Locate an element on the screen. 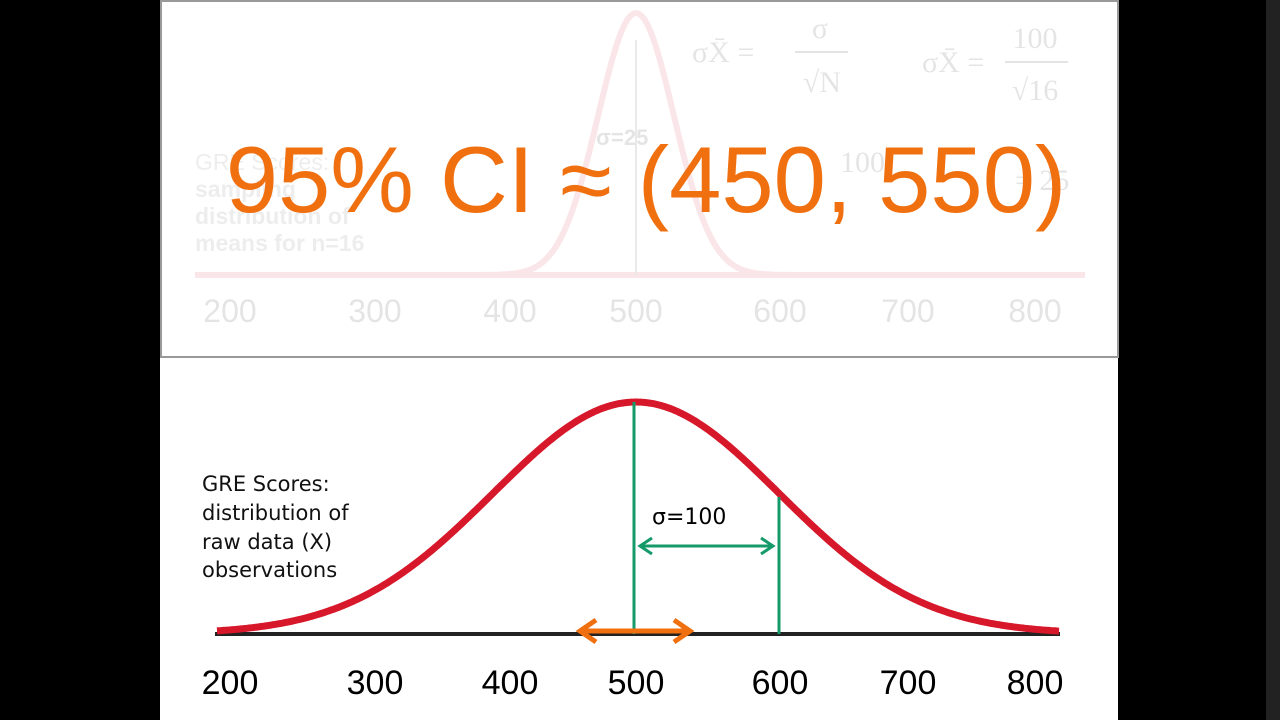  x-tick-label: 600 is located at coordinates (780, 683).